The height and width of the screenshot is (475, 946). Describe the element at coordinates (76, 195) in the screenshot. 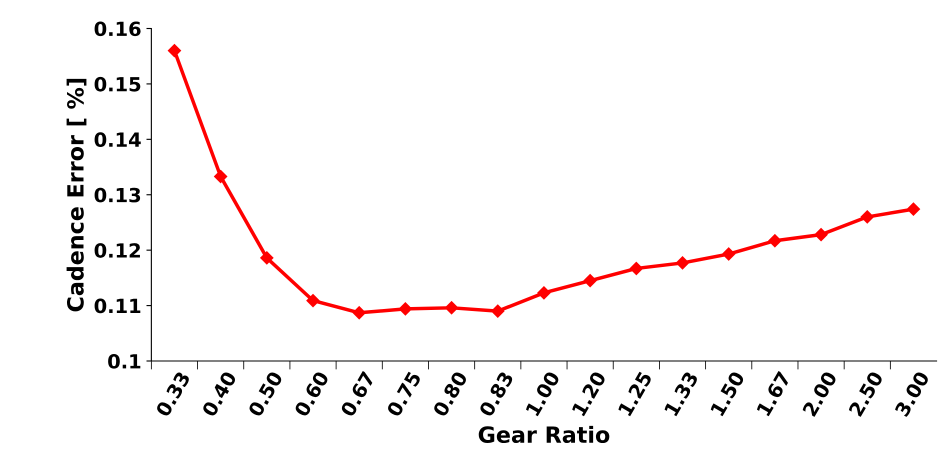

I see `y-axis-title: Cadence Error [ %]` at that location.